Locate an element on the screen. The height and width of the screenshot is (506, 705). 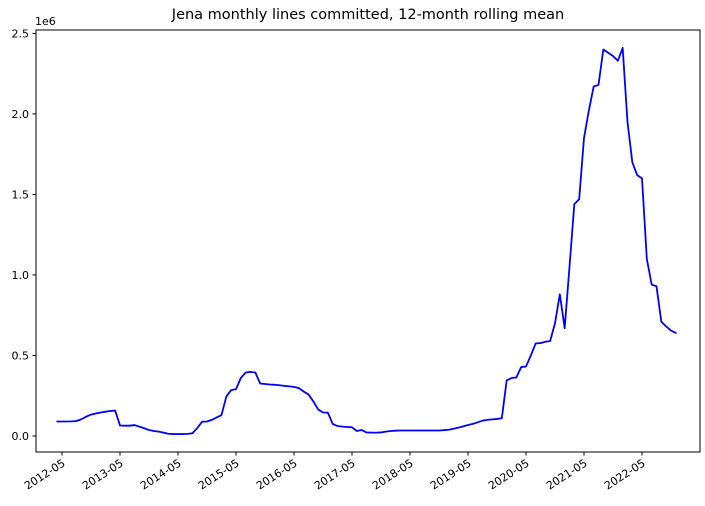
y-axis-offset-label: 1e6 is located at coordinates (45, 21).